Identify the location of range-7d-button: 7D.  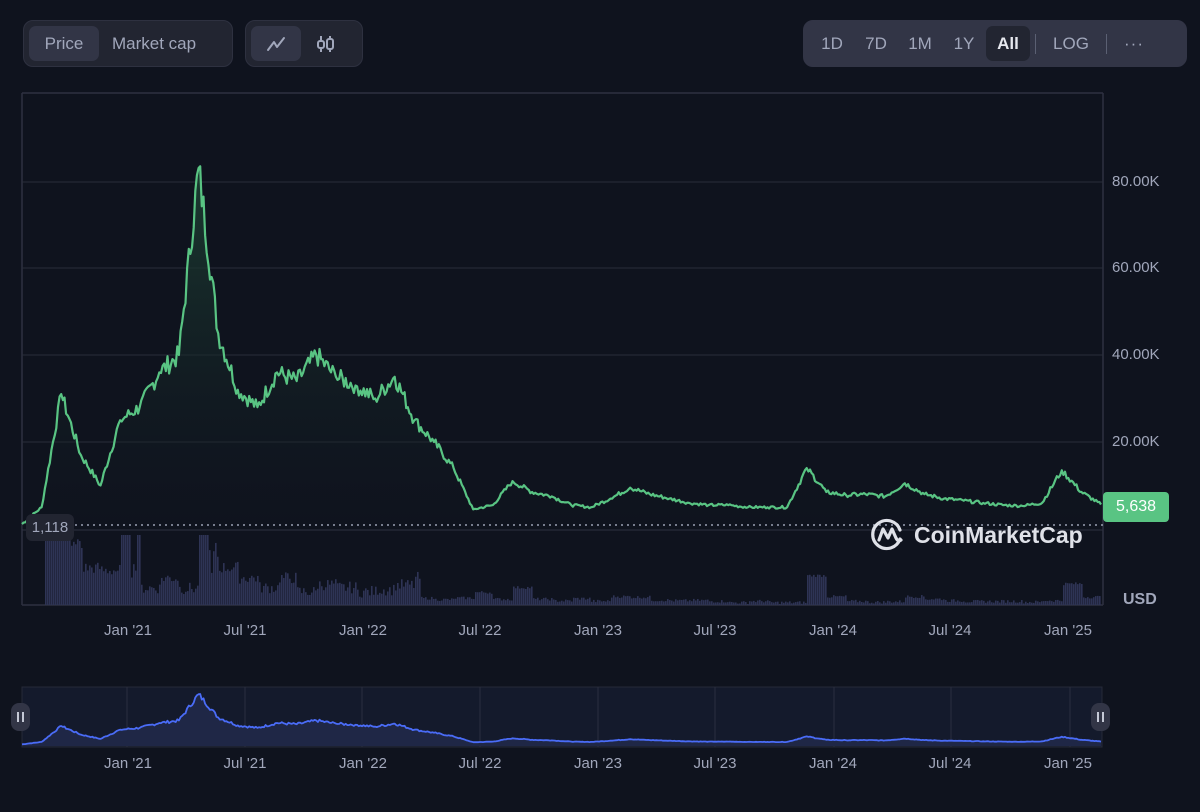
(876, 43).